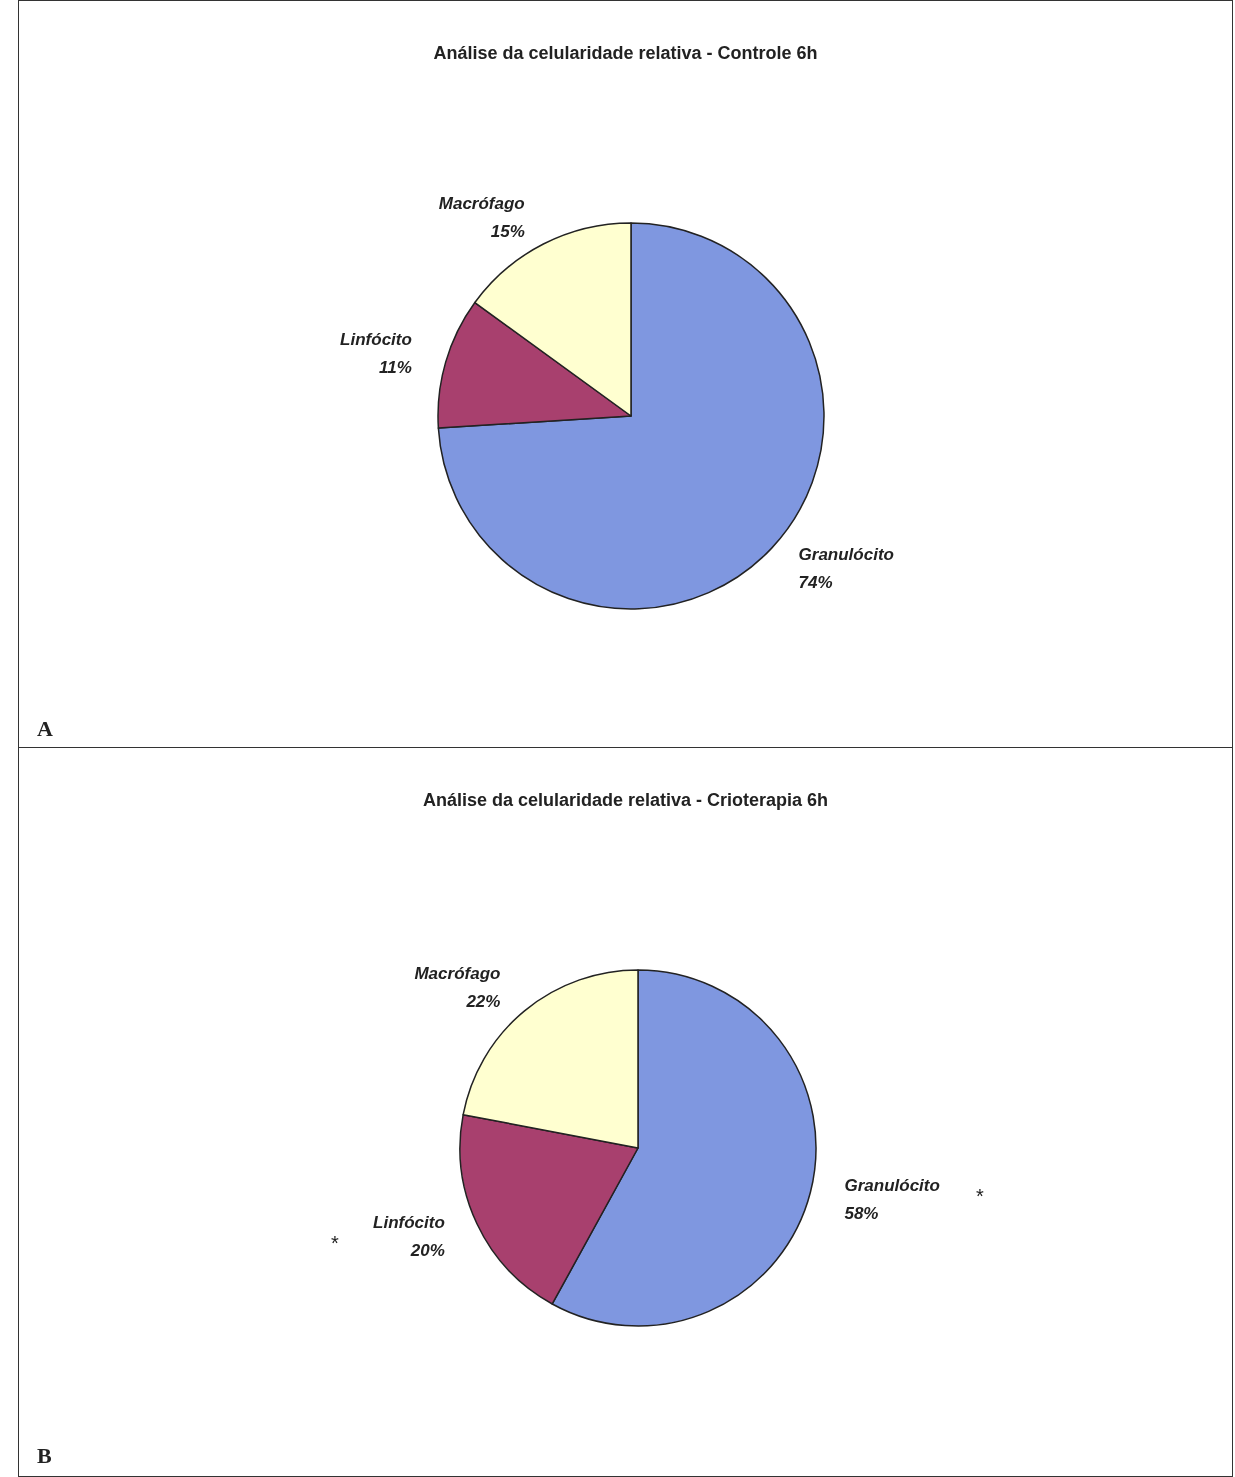 The width and height of the screenshot is (1235, 1477). I want to click on data-label: 74%, so click(815, 583).